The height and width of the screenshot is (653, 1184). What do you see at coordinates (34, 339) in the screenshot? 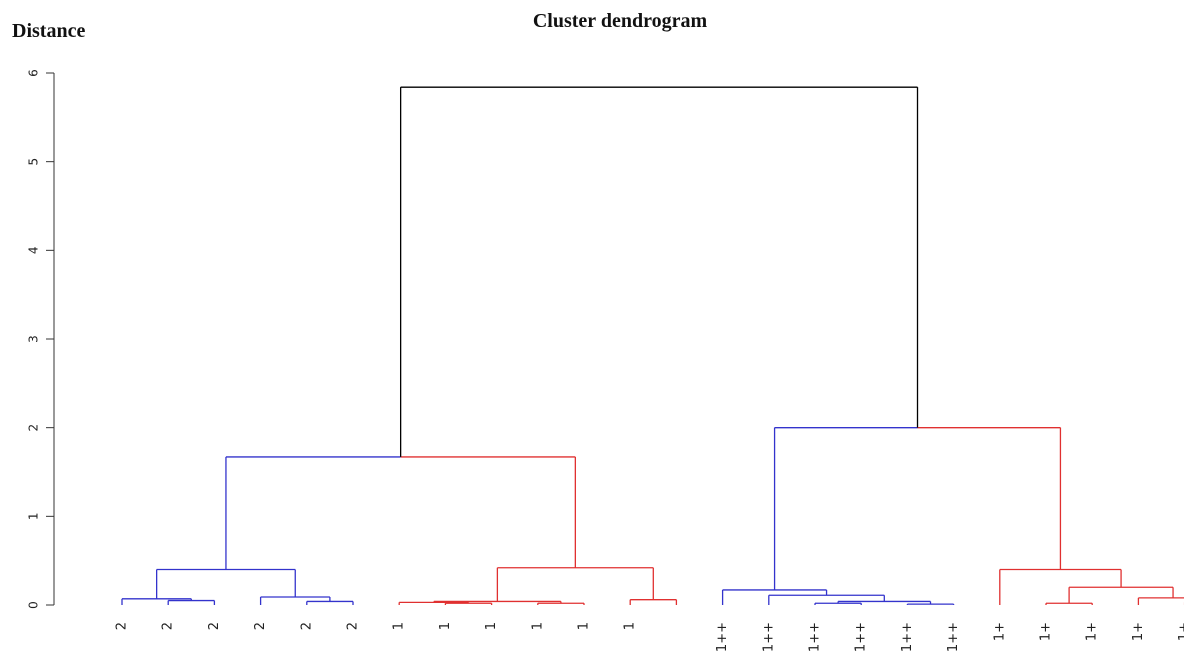
I see `y-tick-label: 3` at bounding box center [34, 339].